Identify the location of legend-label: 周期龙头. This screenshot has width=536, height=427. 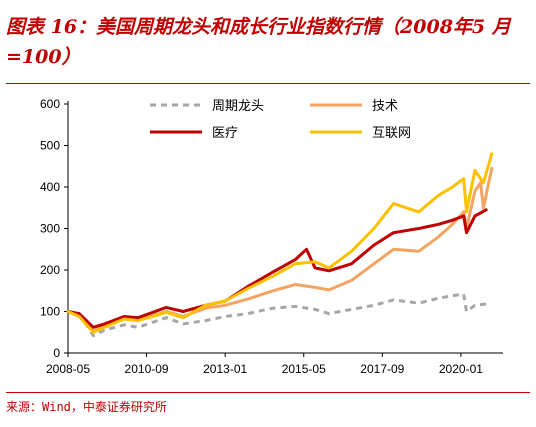
(238, 106).